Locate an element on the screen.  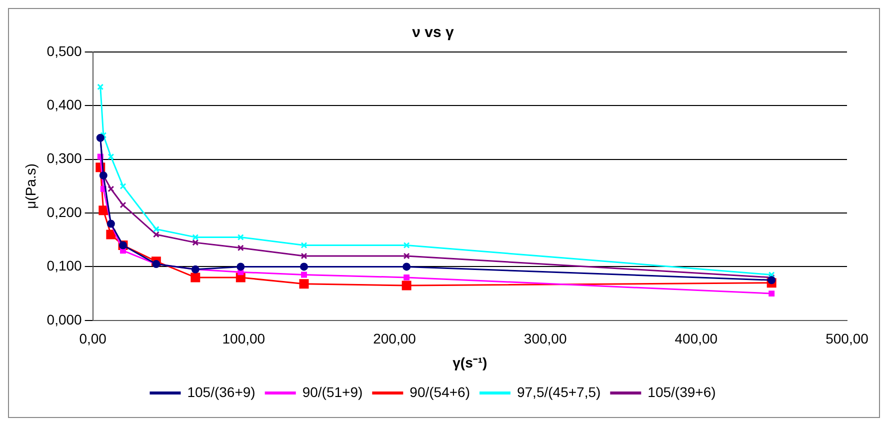
legend-label: 105/(39+6) is located at coordinates (682, 392).